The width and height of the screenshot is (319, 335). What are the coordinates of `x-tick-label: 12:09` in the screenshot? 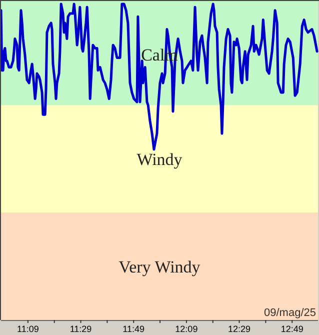 It's located at (186, 329).